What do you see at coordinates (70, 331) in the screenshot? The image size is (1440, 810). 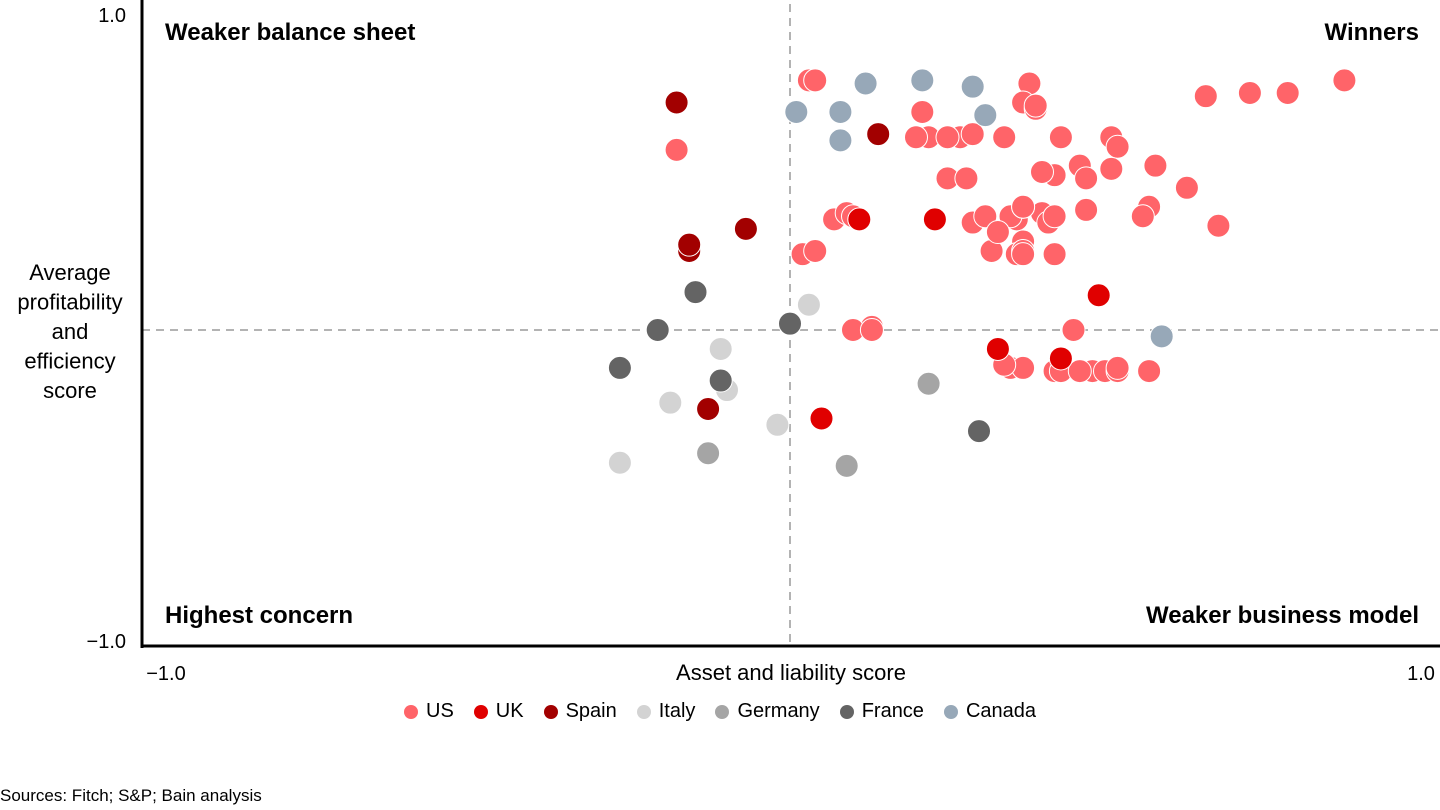 I see `y-axis-title-line: and` at bounding box center [70, 331].